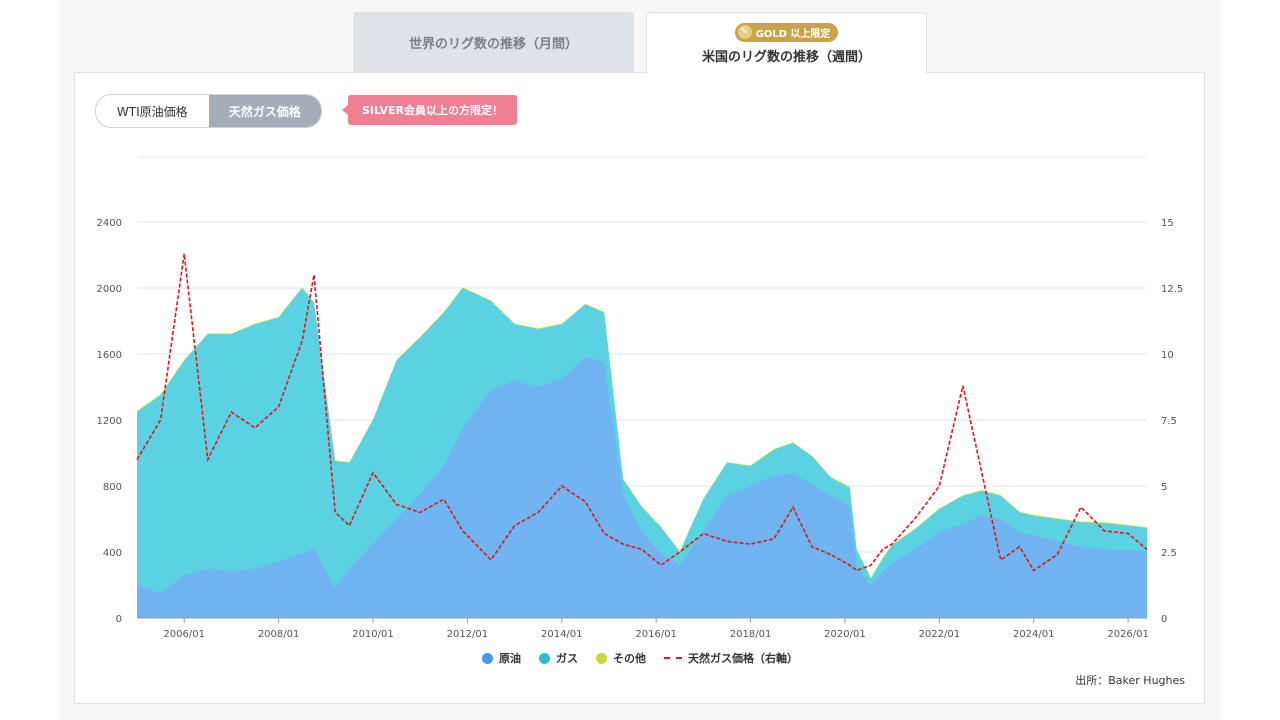  What do you see at coordinates (744, 32) in the screenshot?
I see `gold-medal-icon: ✎` at bounding box center [744, 32].